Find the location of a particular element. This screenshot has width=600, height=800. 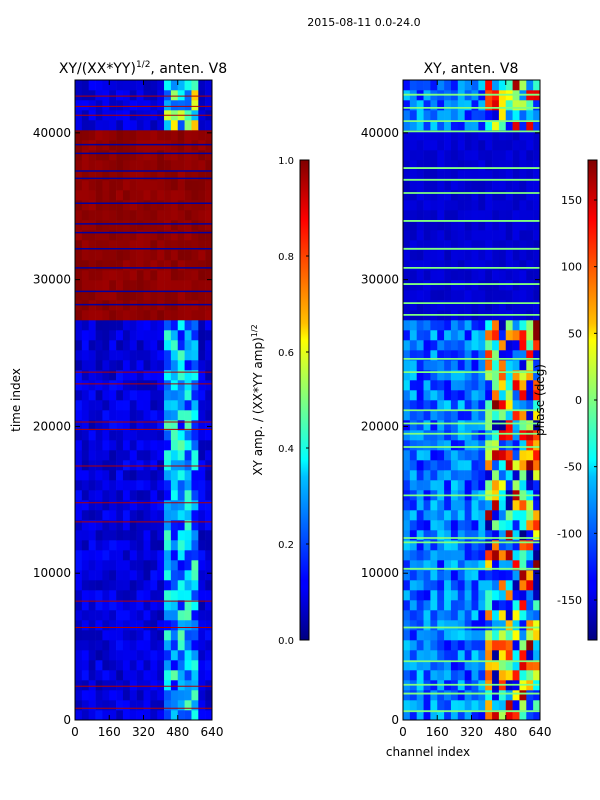

colorbar-tick-label: -150 is located at coordinates (569, 600).